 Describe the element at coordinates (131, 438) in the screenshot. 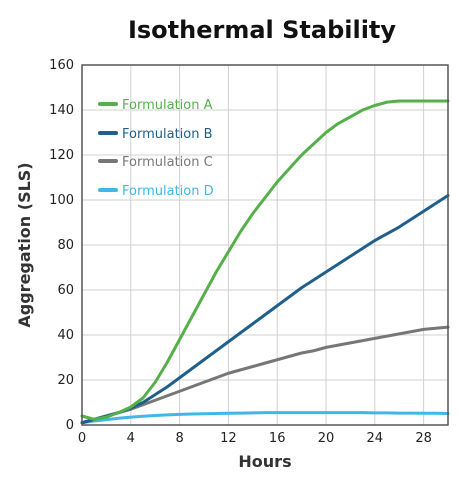

I see `x-tick-label: 4` at that location.